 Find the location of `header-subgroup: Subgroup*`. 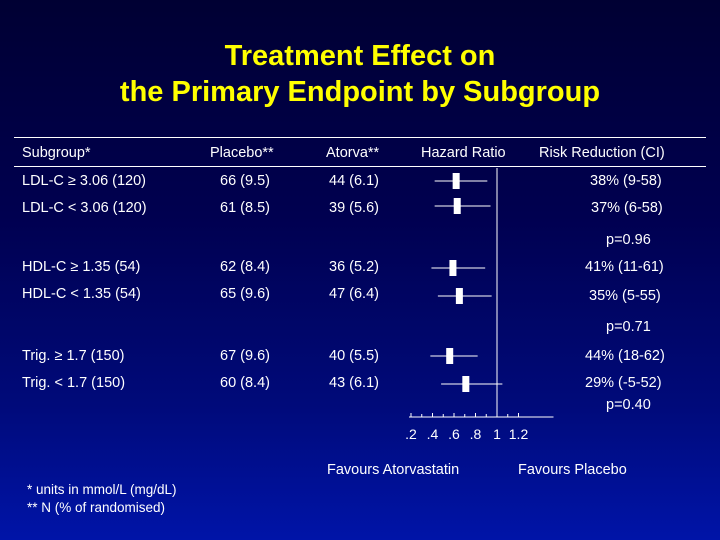

header-subgroup: Subgroup* is located at coordinates (56, 153).